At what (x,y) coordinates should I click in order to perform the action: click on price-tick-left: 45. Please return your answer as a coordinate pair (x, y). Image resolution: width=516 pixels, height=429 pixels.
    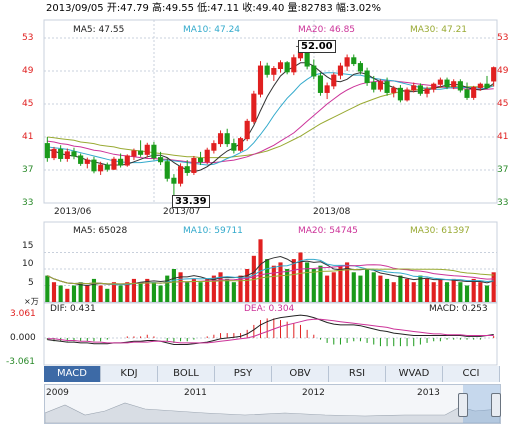
    Looking at the image, I should click on (28, 104).